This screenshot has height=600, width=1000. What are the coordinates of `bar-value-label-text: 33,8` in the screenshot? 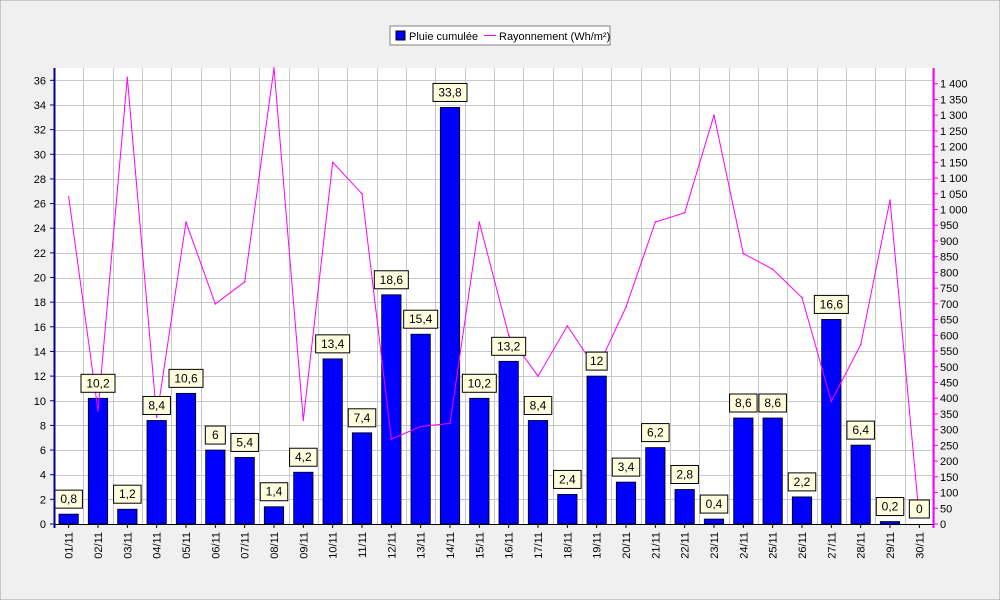 It's located at (450, 92).